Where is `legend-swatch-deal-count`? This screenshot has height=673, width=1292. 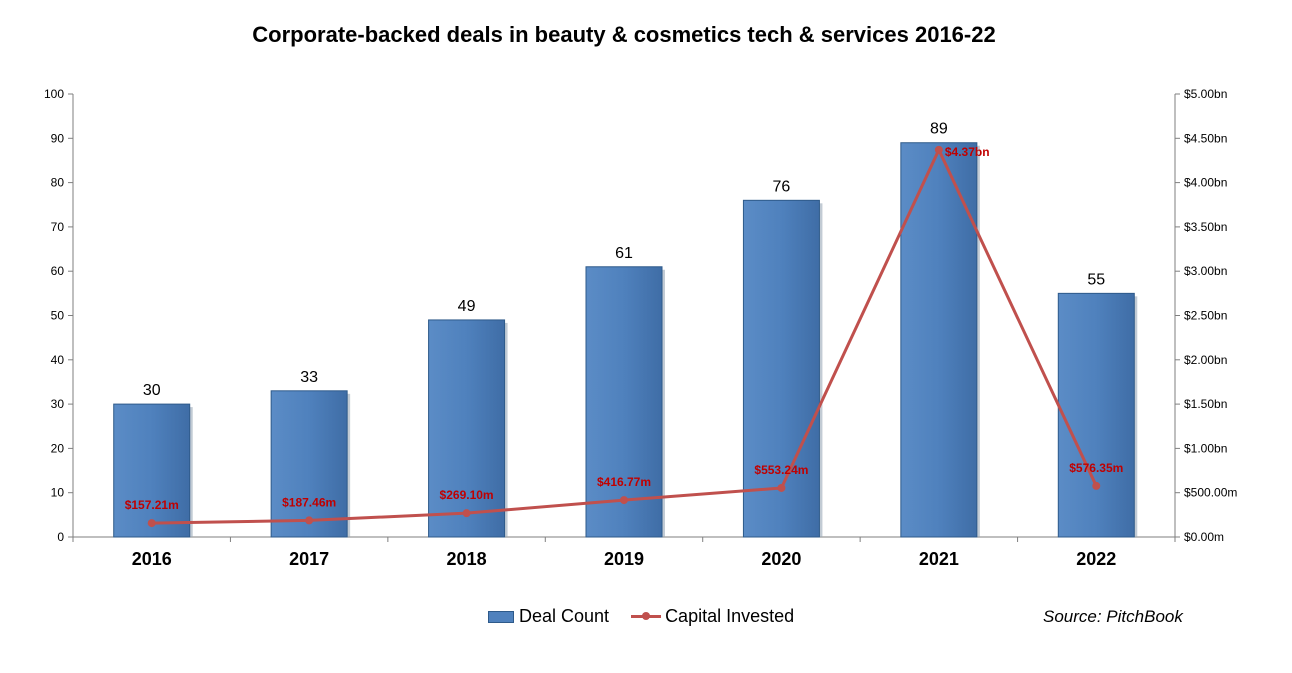 legend-swatch-deal-count is located at coordinates (501, 616).